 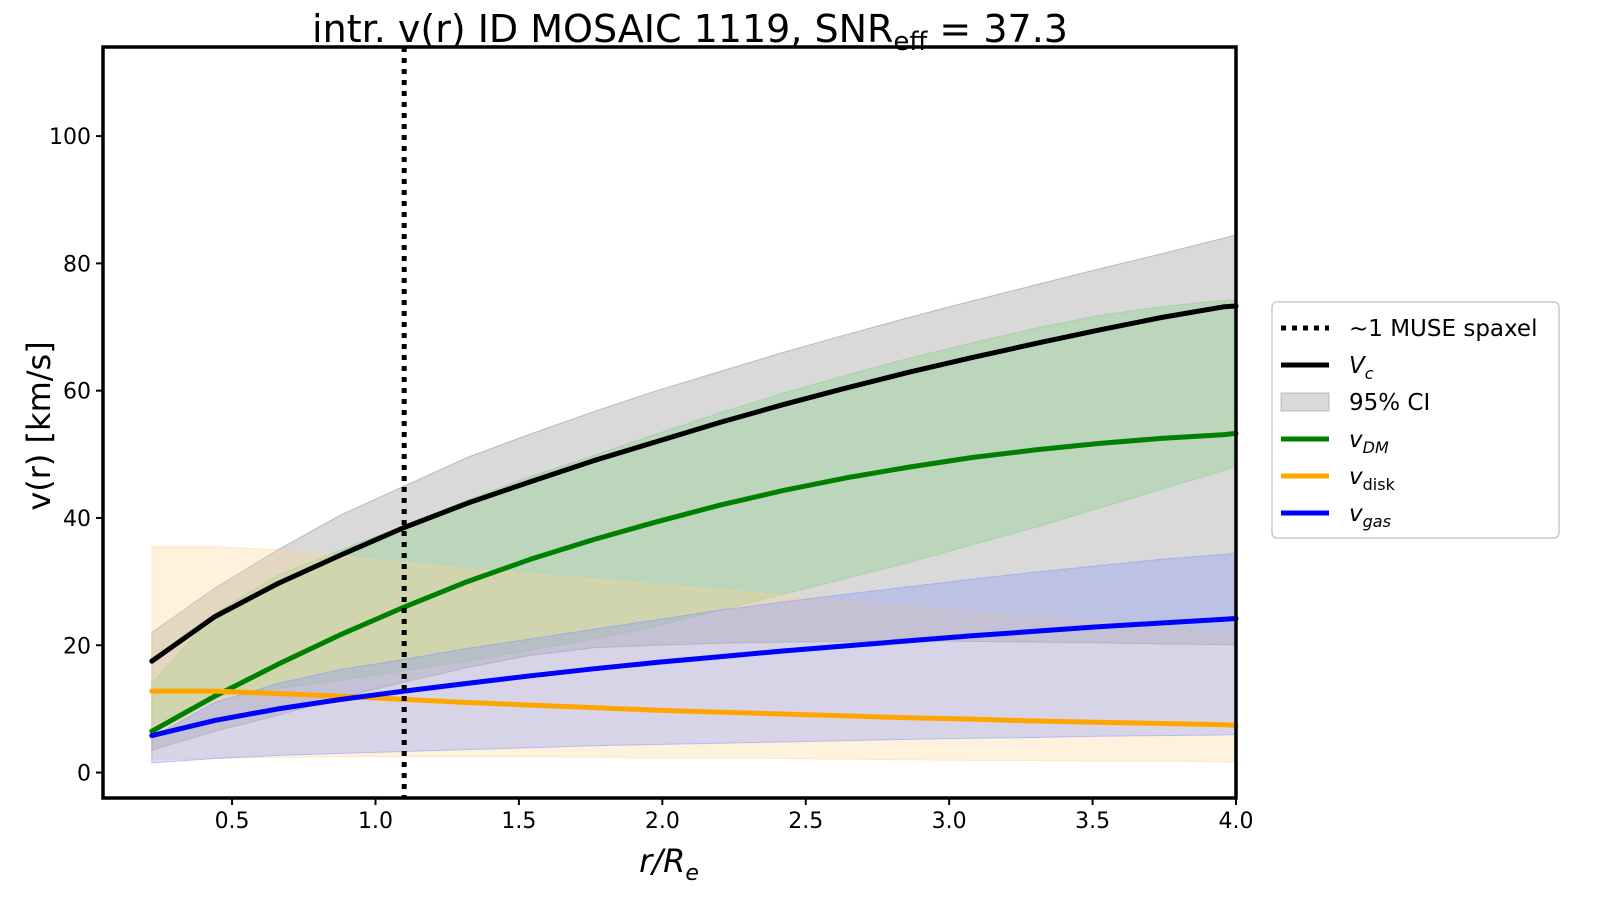 I want to click on x-tick-label: 2.5, so click(x=805, y=821).